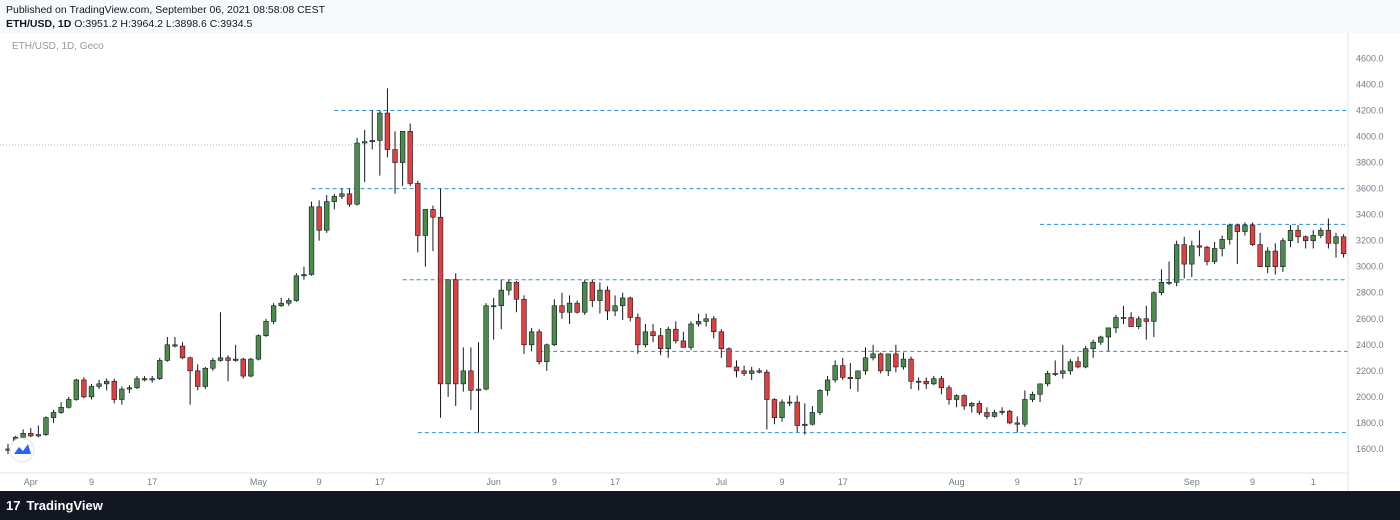  What do you see at coordinates (1370, 58) in the screenshot?
I see `price-tick: 4600.0` at bounding box center [1370, 58].